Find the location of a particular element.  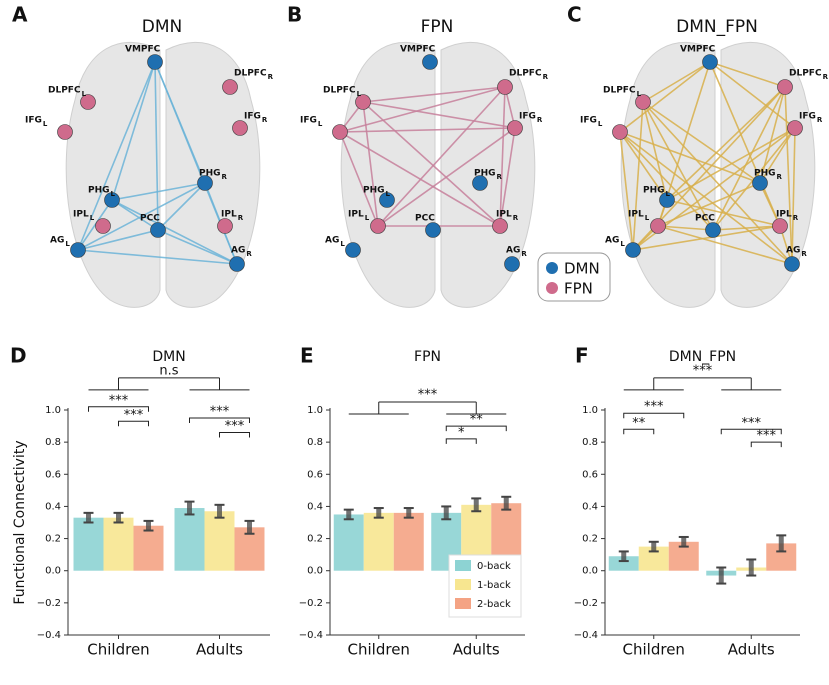

y-tick-label: −0.2 is located at coordinates (49, 603).